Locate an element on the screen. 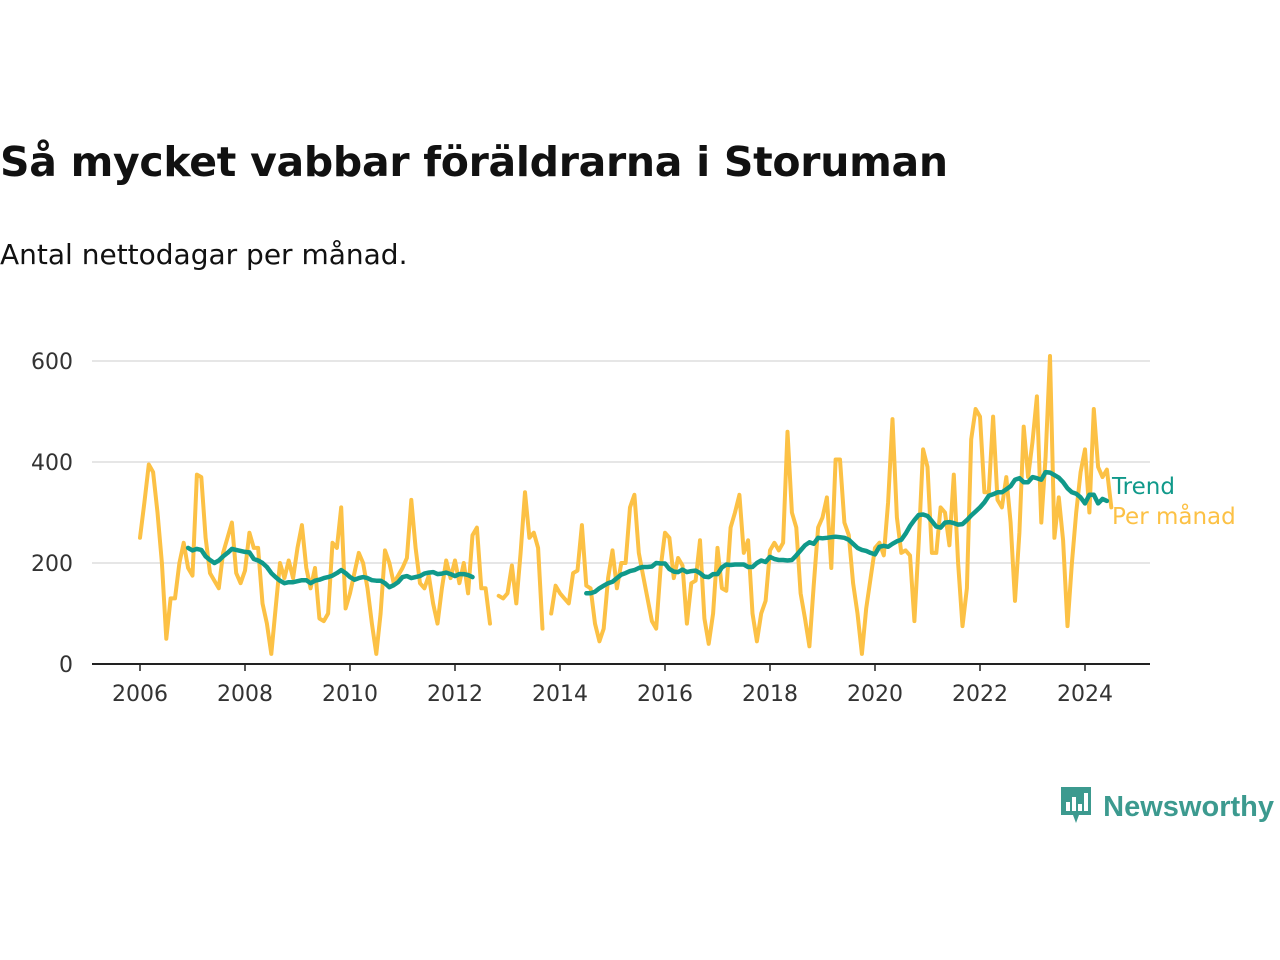 The width and height of the screenshot is (1280, 960). newsworthy-logo-text: Newsworthy is located at coordinates (1188, 806).